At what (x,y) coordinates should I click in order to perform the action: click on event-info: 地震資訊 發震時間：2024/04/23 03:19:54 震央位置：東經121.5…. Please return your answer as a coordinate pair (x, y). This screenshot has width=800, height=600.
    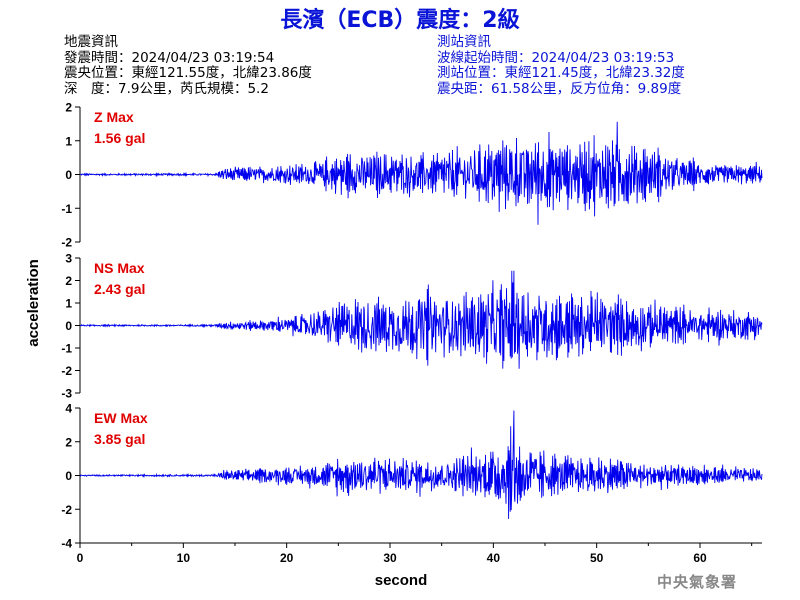
    Looking at the image, I should click on (188, 65).